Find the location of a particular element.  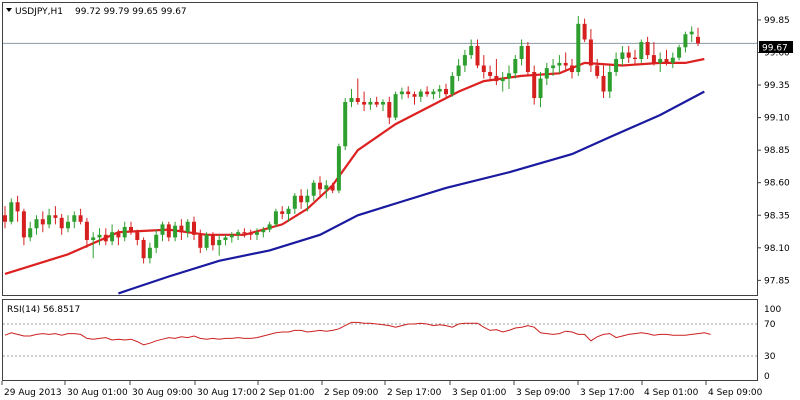

price-tick-label: 98.35 is located at coordinates (777, 216).